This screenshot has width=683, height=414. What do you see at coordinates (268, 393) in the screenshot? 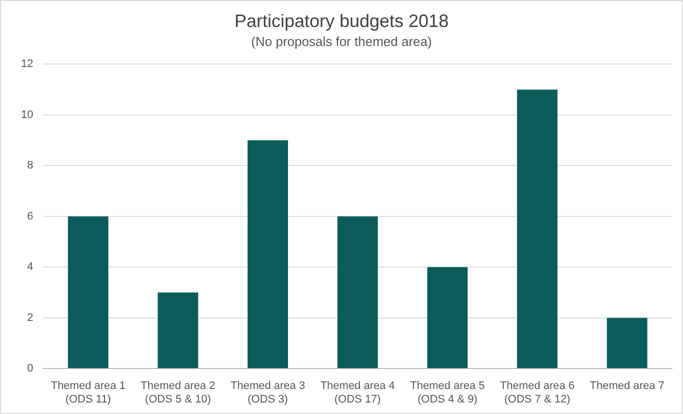
I see `x-tick-label: Themed area 3 (ODS 3)` at bounding box center [268, 393].